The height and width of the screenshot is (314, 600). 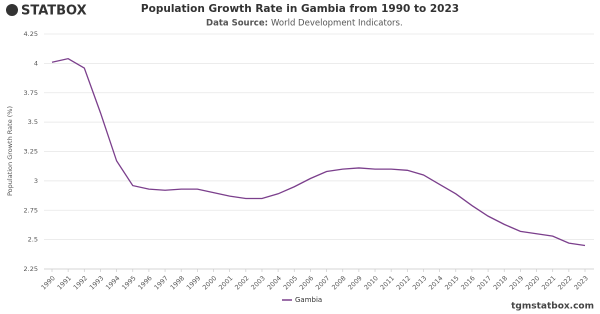 What do you see at coordinates (112, 282) in the screenshot?
I see `x-tick-label: 1994` at bounding box center [112, 282].